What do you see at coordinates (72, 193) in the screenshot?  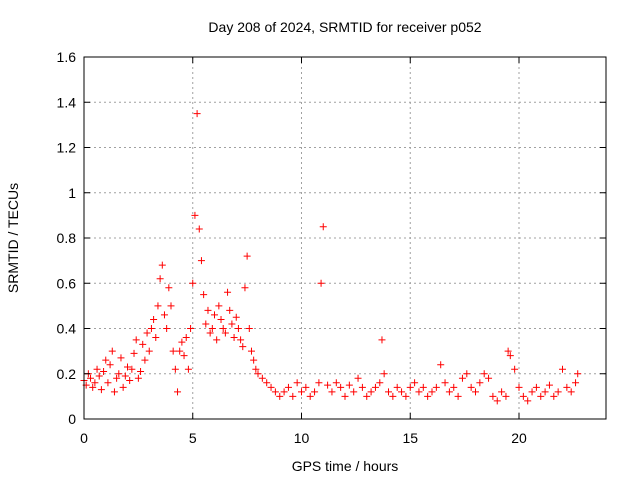 I see `y-tick-label: 1` at bounding box center [72, 193].